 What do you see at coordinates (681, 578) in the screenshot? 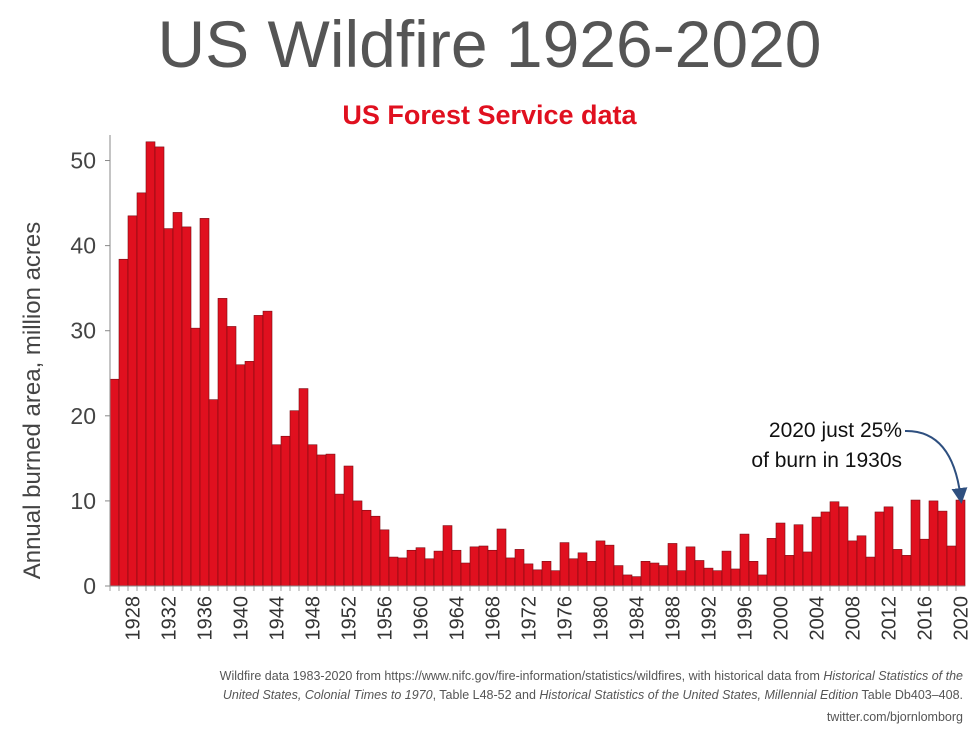
I see `bar-1989` at bounding box center [681, 578].